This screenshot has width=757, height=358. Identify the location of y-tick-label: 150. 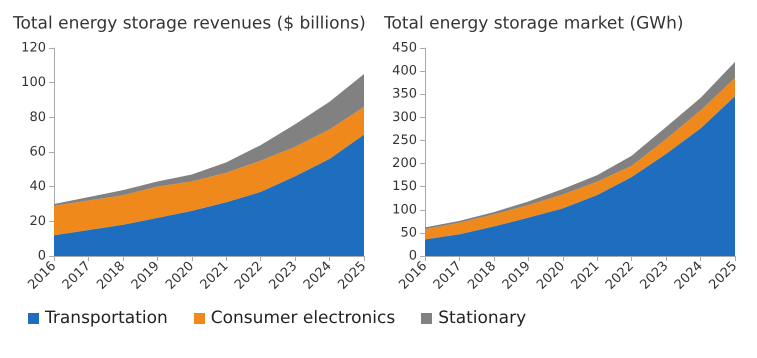
(404, 186).